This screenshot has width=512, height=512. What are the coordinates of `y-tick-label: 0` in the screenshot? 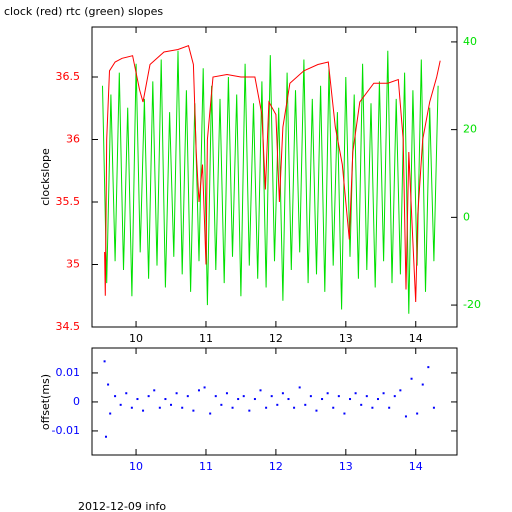 It's located at (76, 401).